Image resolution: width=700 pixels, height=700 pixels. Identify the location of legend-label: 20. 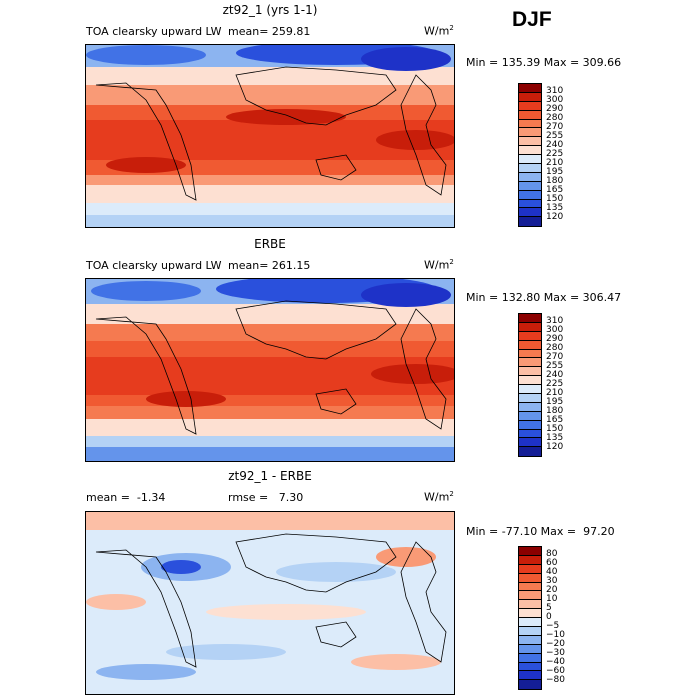
(552, 590).